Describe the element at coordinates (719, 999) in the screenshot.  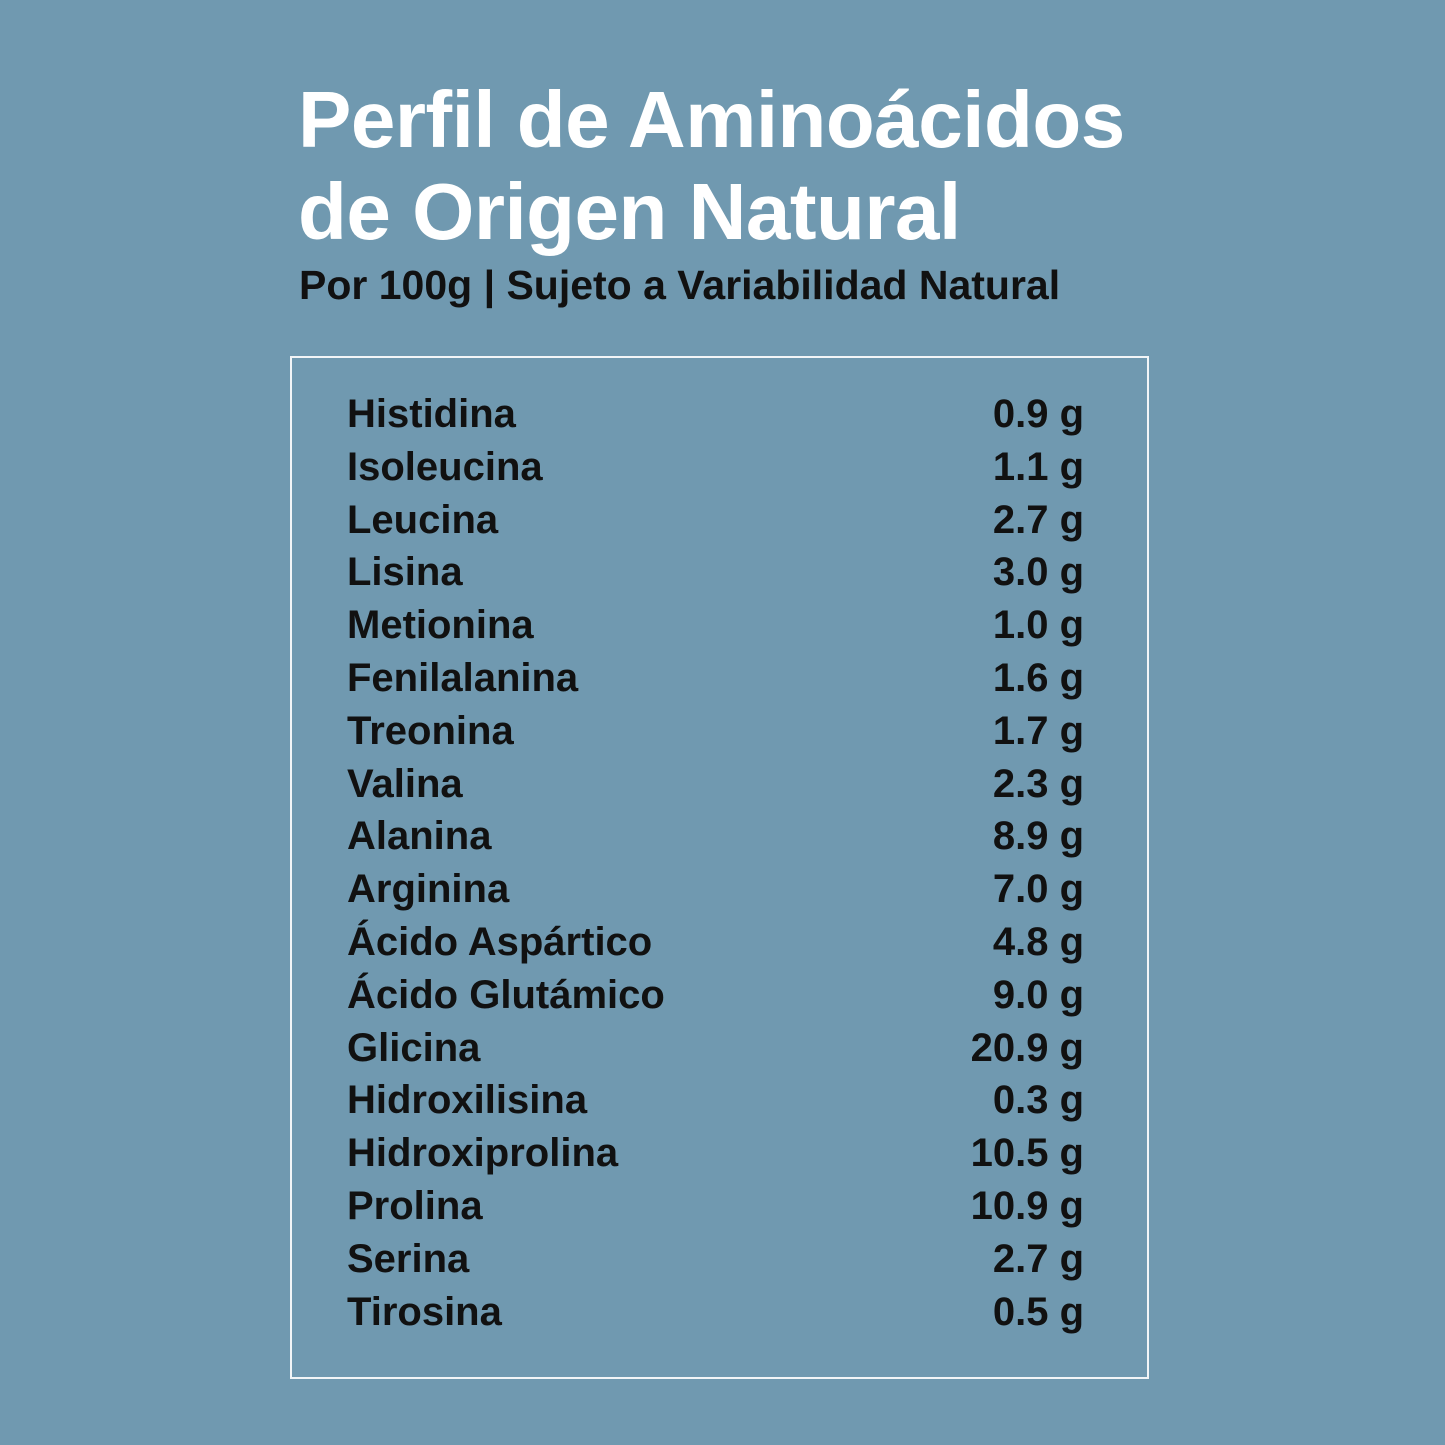
I see `table-row: Ácido Glutámico 9.0 g` at that location.